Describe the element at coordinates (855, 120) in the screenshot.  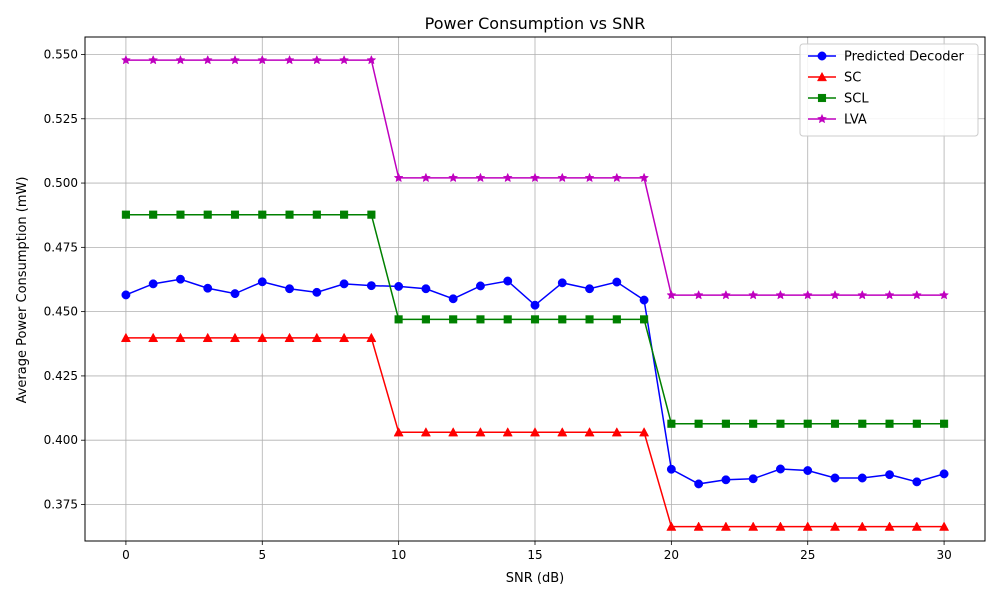
I see `legend-label: LVA` at that location.